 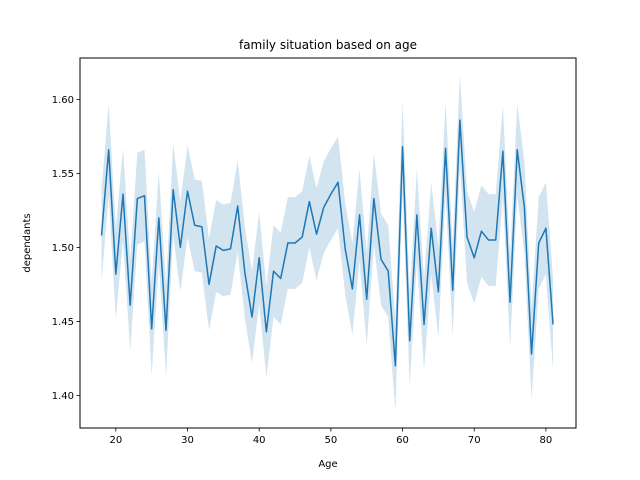 I want to click on x-tick-label: 20, so click(x=115, y=440).